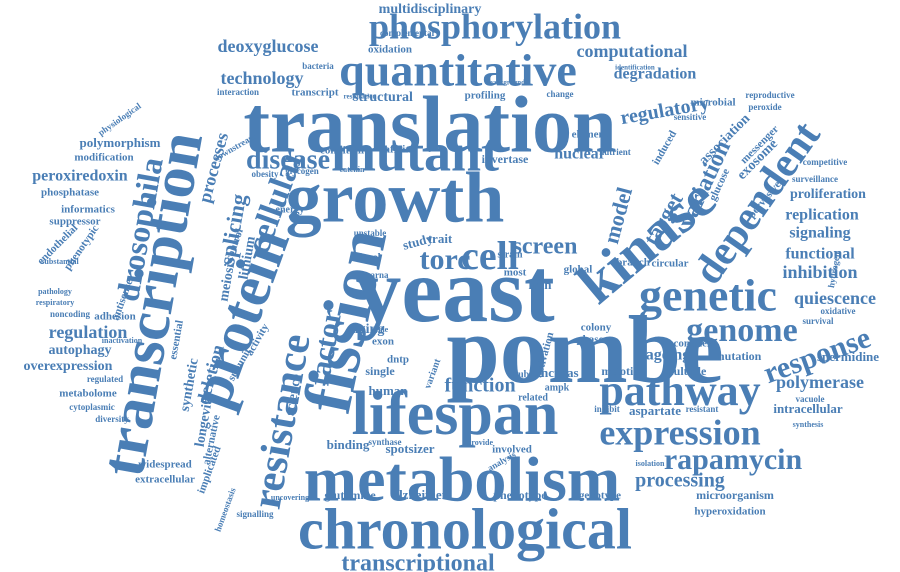  What do you see at coordinates (395, 198) in the screenshot?
I see `cloud-word-growth: growth` at bounding box center [395, 198].